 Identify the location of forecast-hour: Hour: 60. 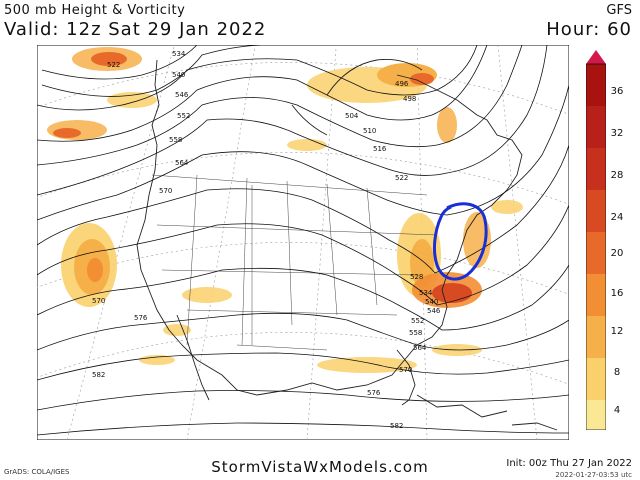
(589, 29).